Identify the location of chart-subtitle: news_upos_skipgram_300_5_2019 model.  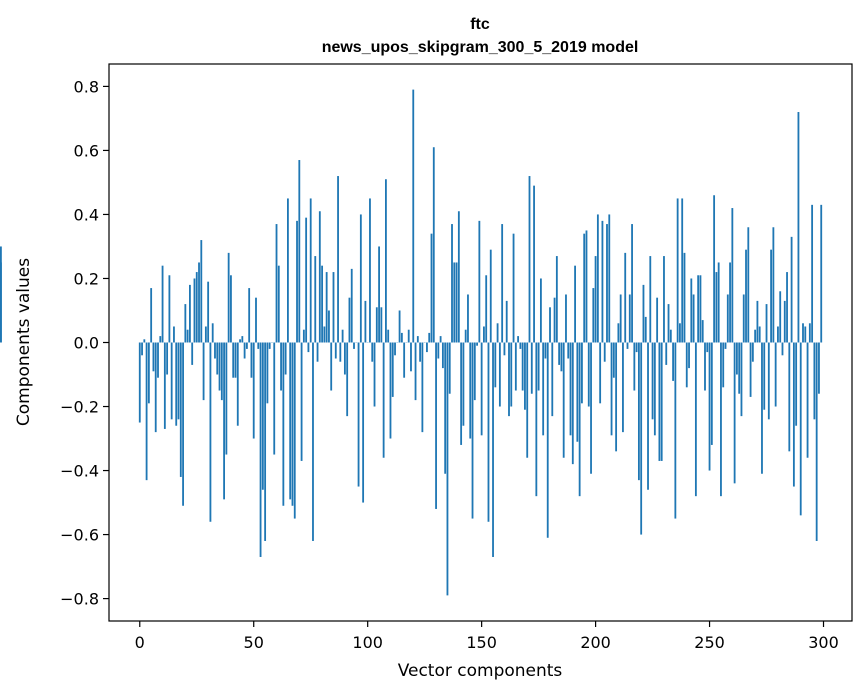
(480, 47).